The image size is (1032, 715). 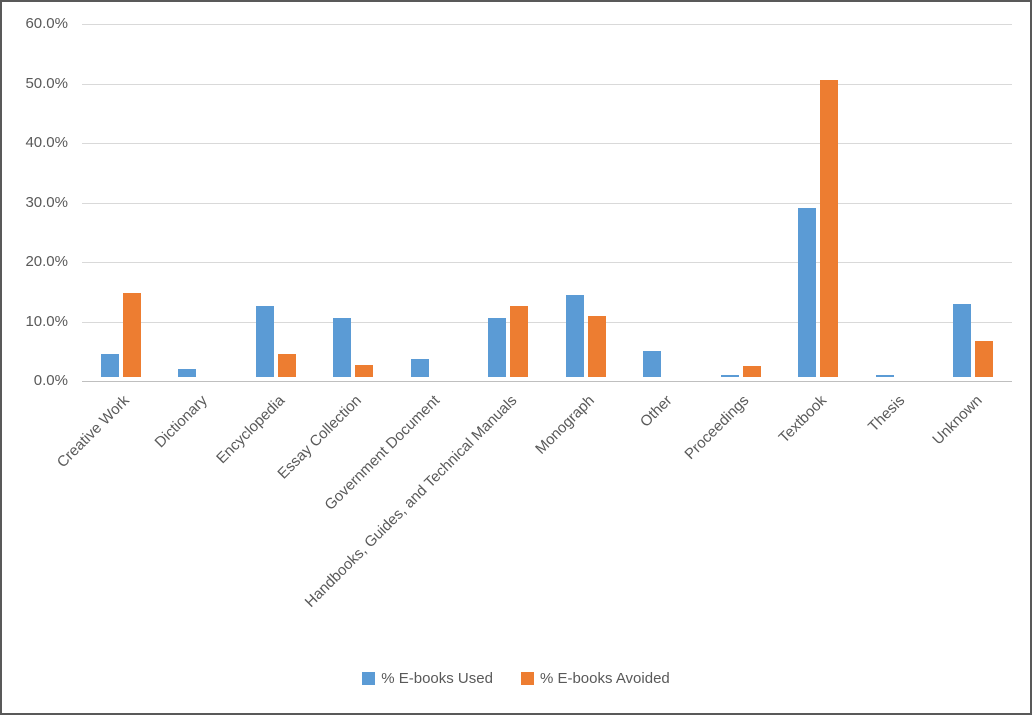 I want to click on y-axis-tick-label: 60.0%, so click(x=46, y=23).